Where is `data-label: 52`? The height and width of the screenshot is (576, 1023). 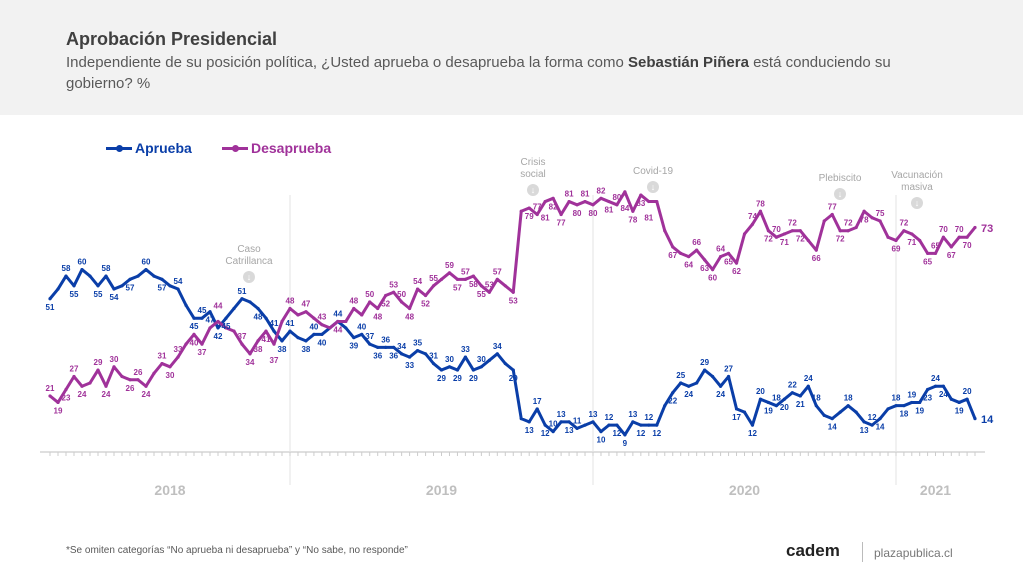 data-label: 52 is located at coordinates (425, 304).